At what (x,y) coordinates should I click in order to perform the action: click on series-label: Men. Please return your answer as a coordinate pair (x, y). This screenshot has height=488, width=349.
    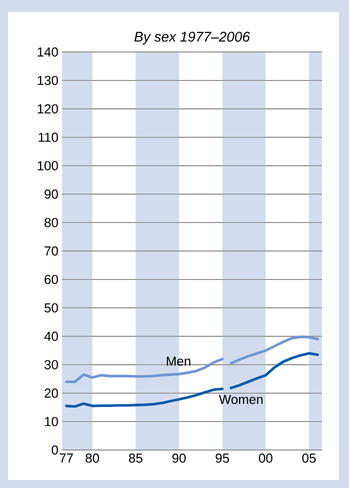
    Looking at the image, I should click on (178, 361).